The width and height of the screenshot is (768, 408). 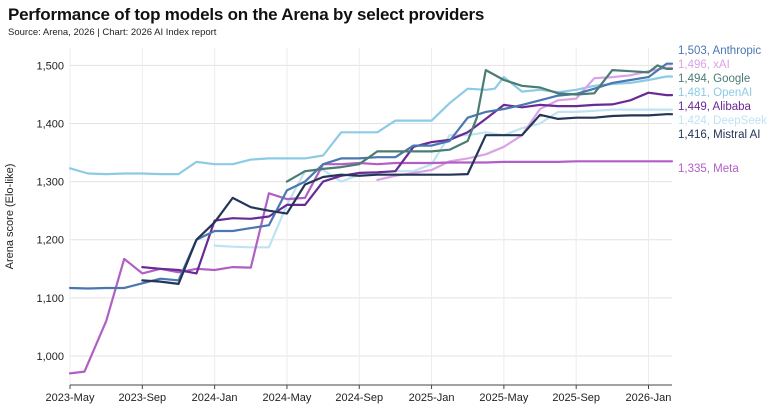 What do you see at coordinates (714, 79) in the screenshot?
I see `end-label-google: 1,494, Google` at bounding box center [714, 79].